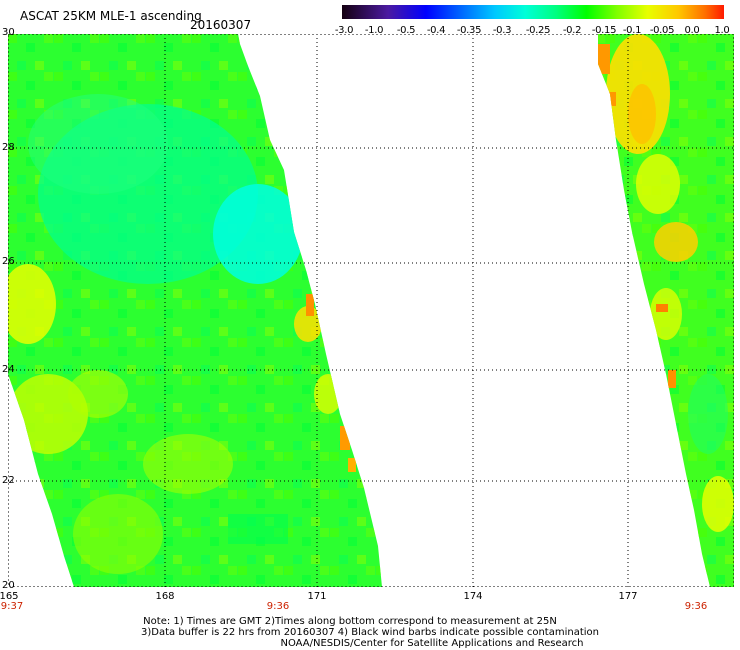 This screenshot has height=650, width=740. What do you see at coordinates (722, 30) in the screenshot?
I see `colorbar-label: 1.0` at bounding box center [722, 30].